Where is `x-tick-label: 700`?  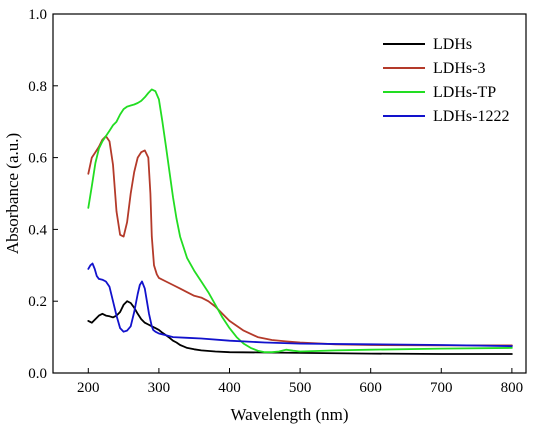 x-tick-label: 700 is located at coordinates (441, 388).